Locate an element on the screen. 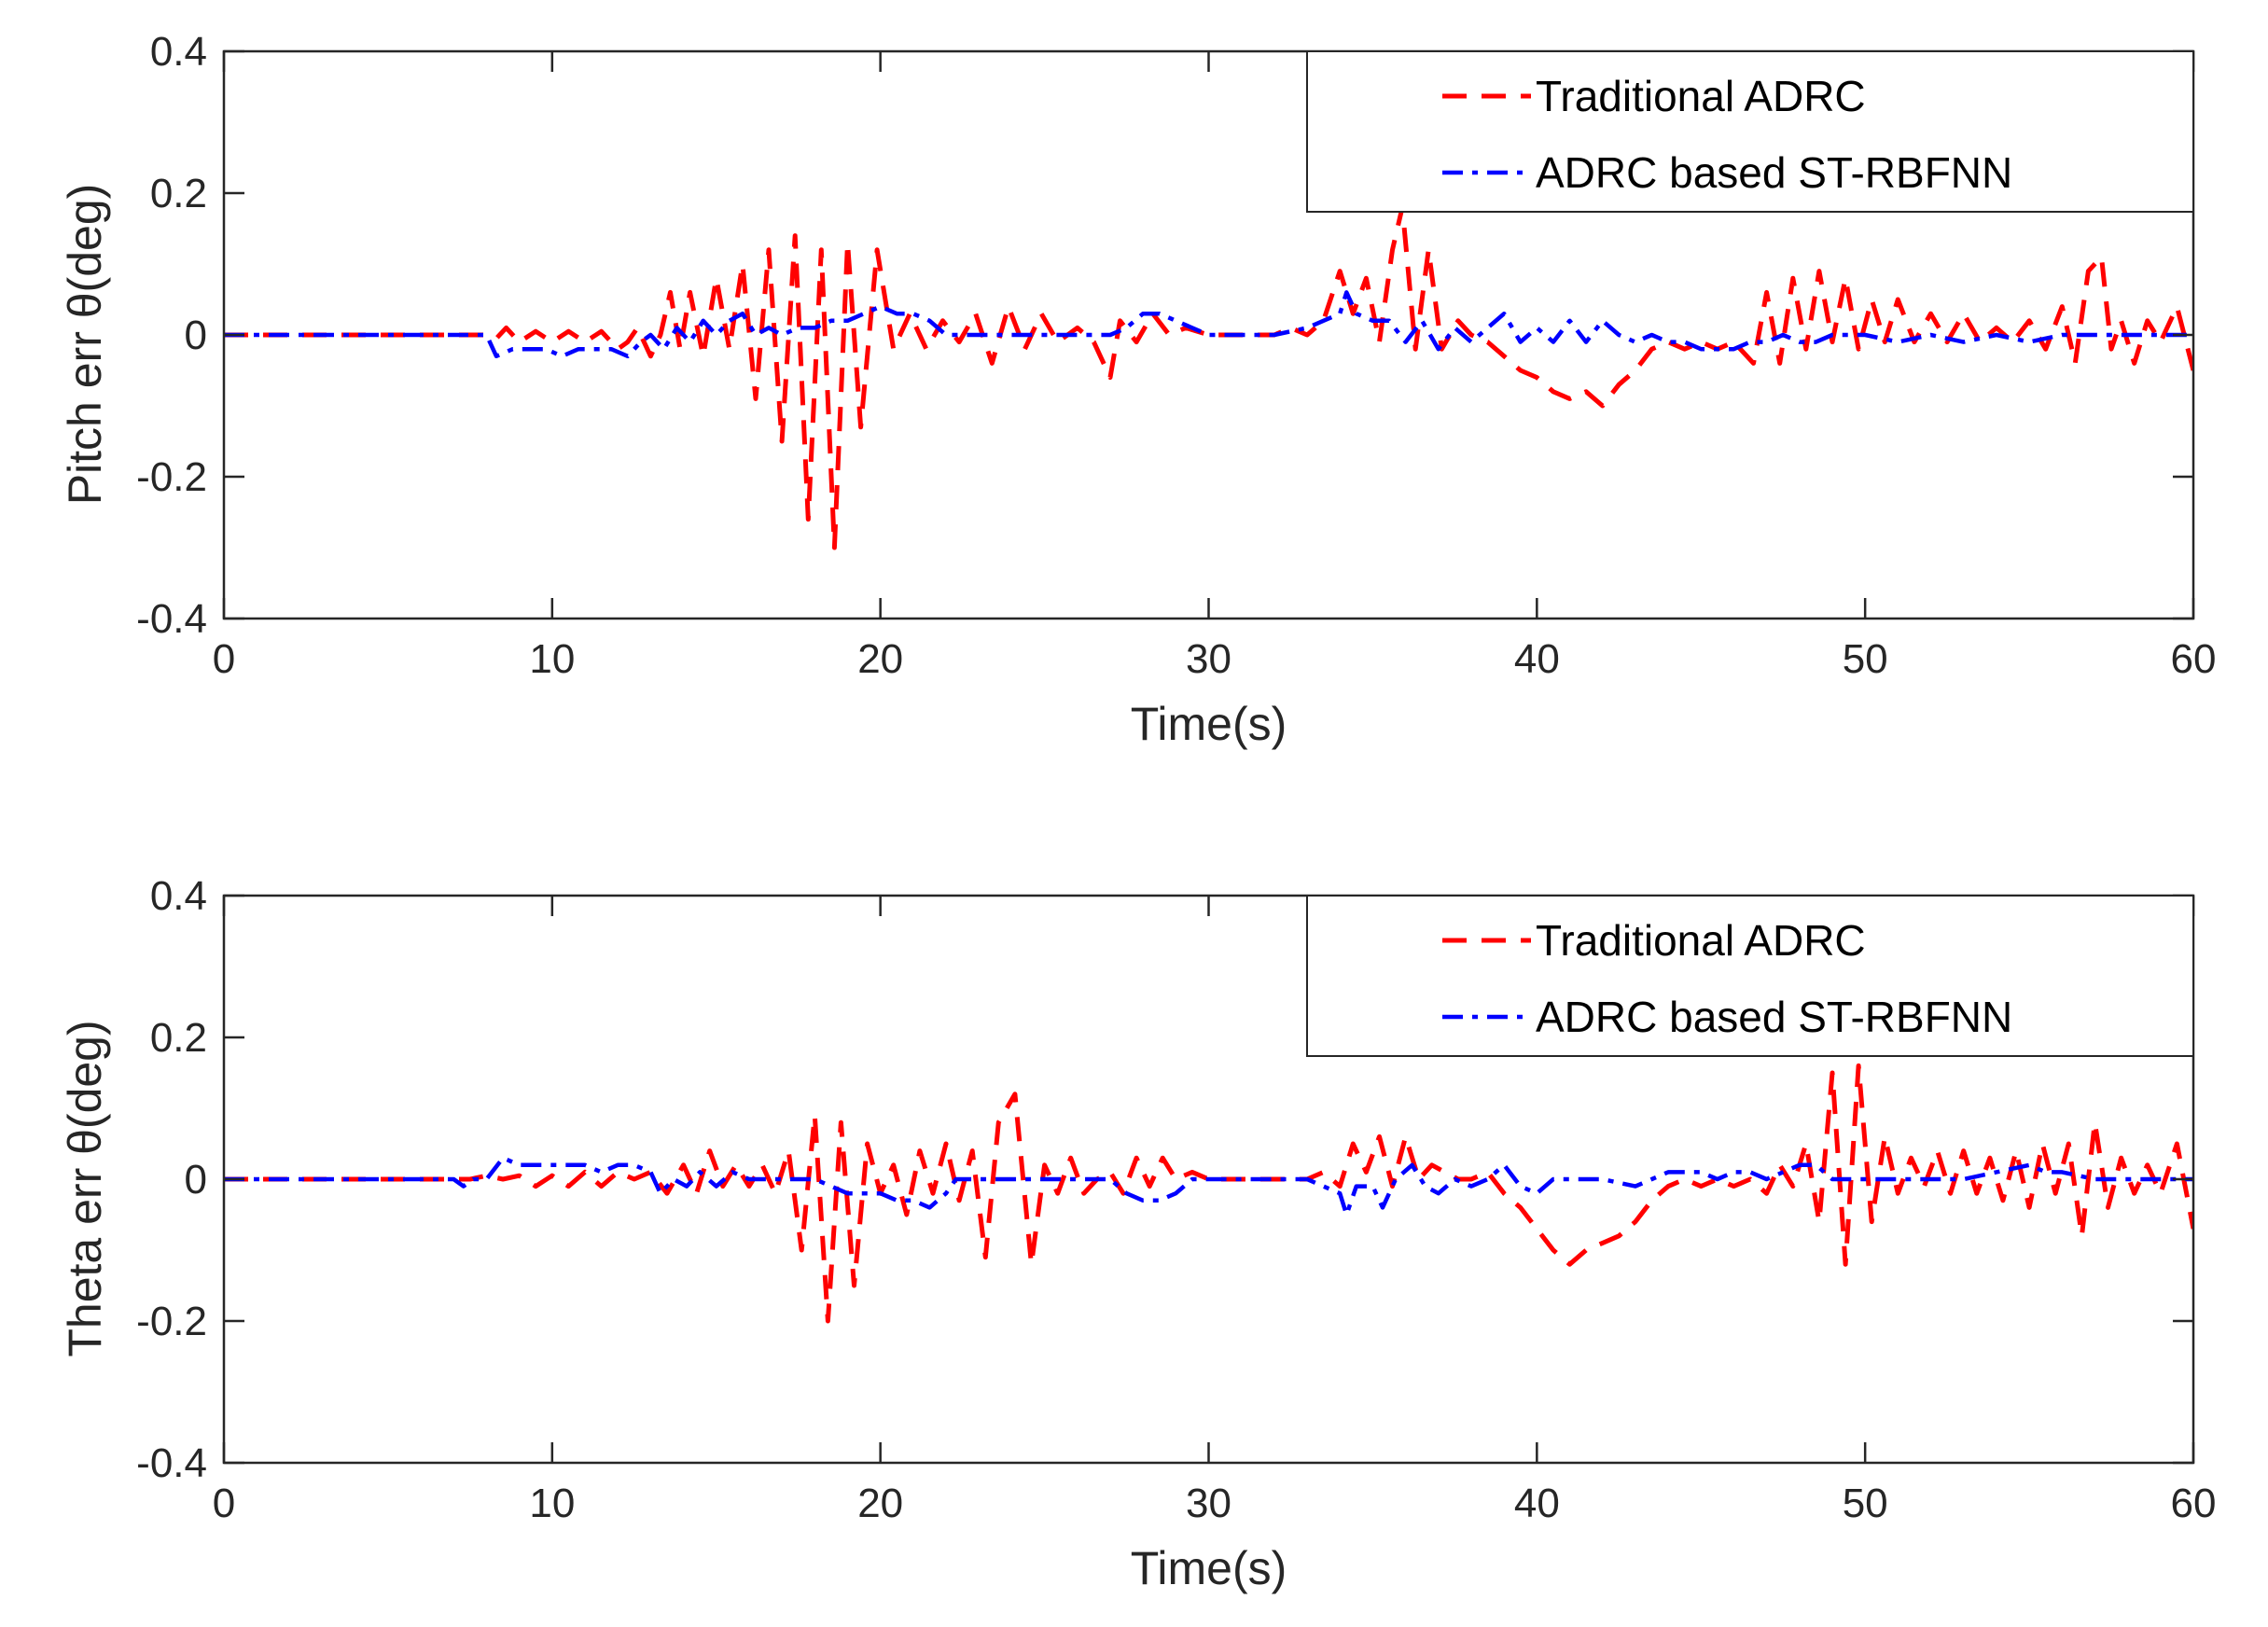  y-axis-label: Pitch err θ(deg) is located at coordinates (85, 345).